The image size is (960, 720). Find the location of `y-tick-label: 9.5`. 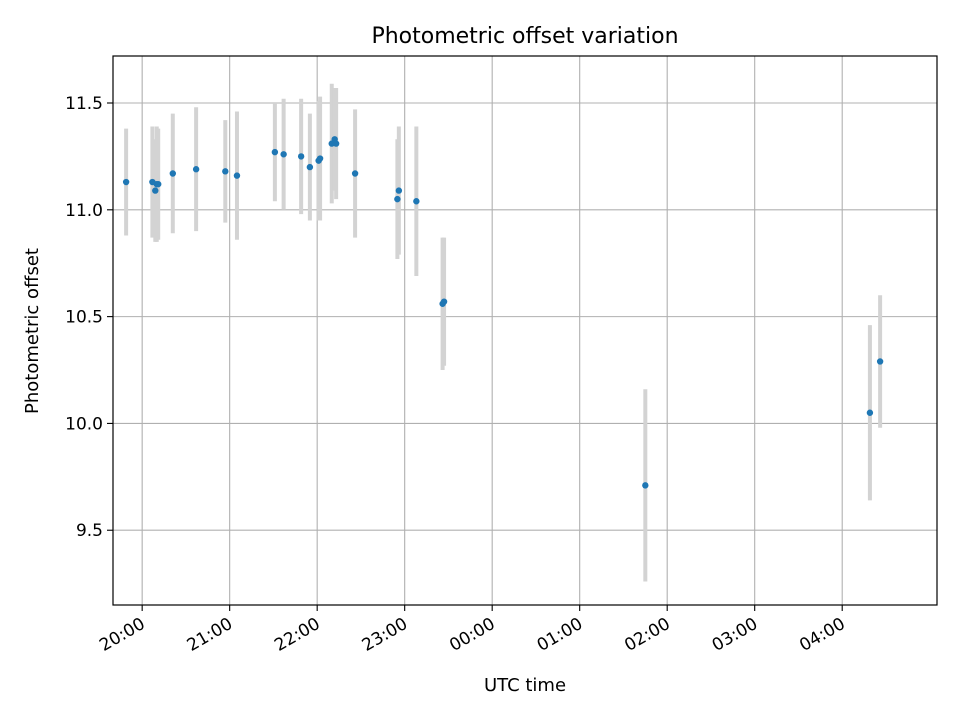

y-tick-label: 9.5 is located at coordinates (89, 531).